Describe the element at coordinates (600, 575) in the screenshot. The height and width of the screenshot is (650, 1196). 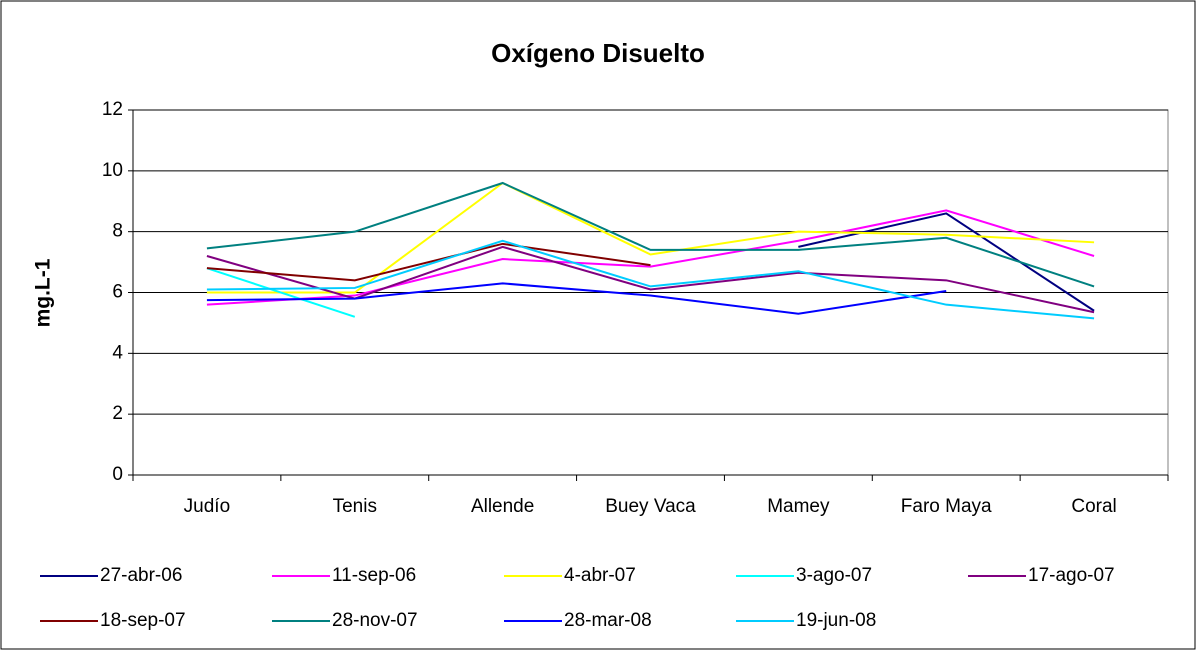
I see `legend-label: 4-abr-07` at that location.